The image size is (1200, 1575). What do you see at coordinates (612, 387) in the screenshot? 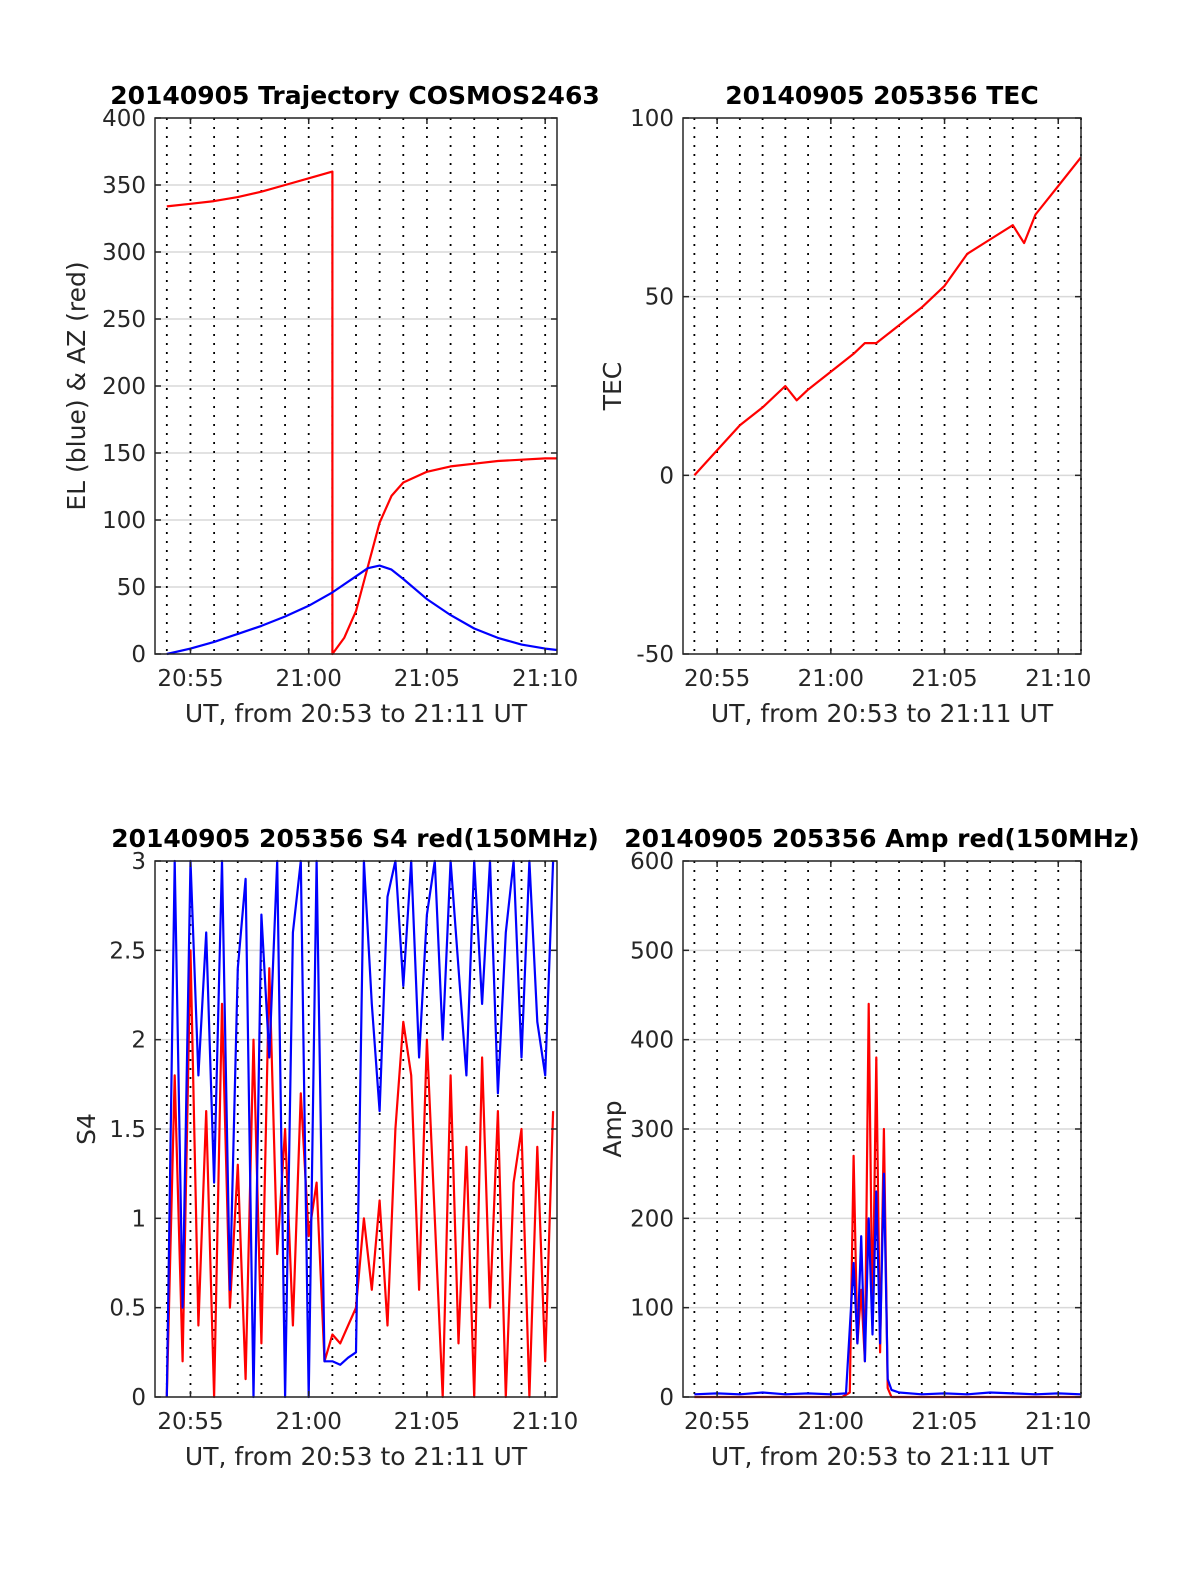
I see `y-axis-label: TEC` at bounding box center [612, 387].